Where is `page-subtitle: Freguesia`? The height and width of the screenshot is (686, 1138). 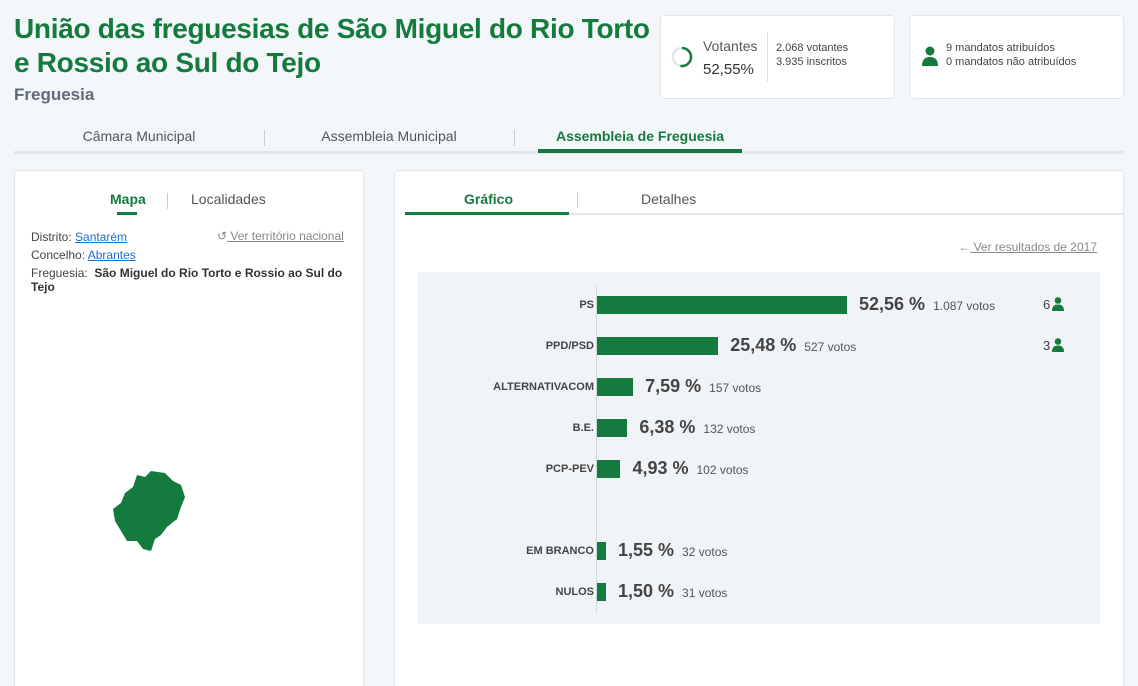 page-subtitle: Freguesia is located at coordinates (54, 94).